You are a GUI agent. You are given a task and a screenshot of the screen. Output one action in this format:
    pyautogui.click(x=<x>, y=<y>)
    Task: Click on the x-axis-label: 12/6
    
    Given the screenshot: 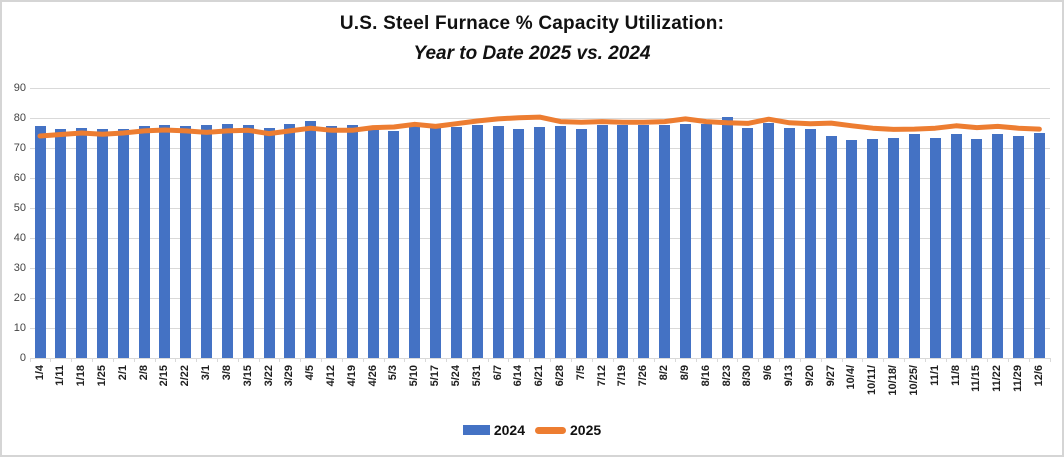 What is the action you would take?
    pyautogui.click(x=1038, y=376)
    